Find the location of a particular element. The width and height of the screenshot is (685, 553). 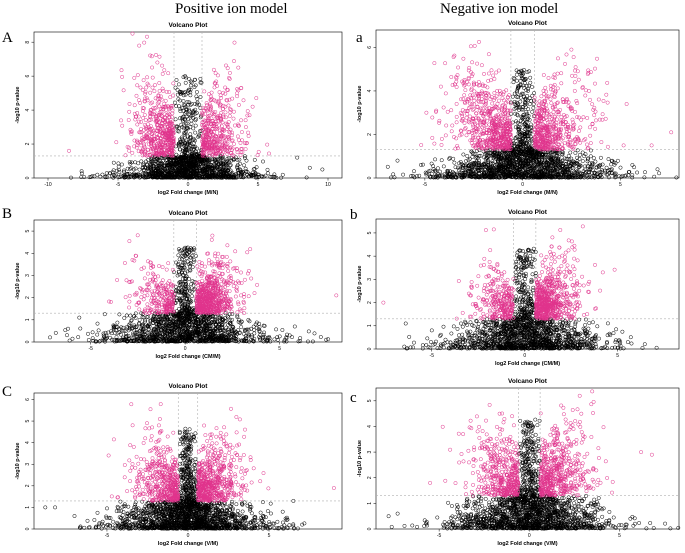

y-tick-label: 4 is located at coordinates (28, 109).